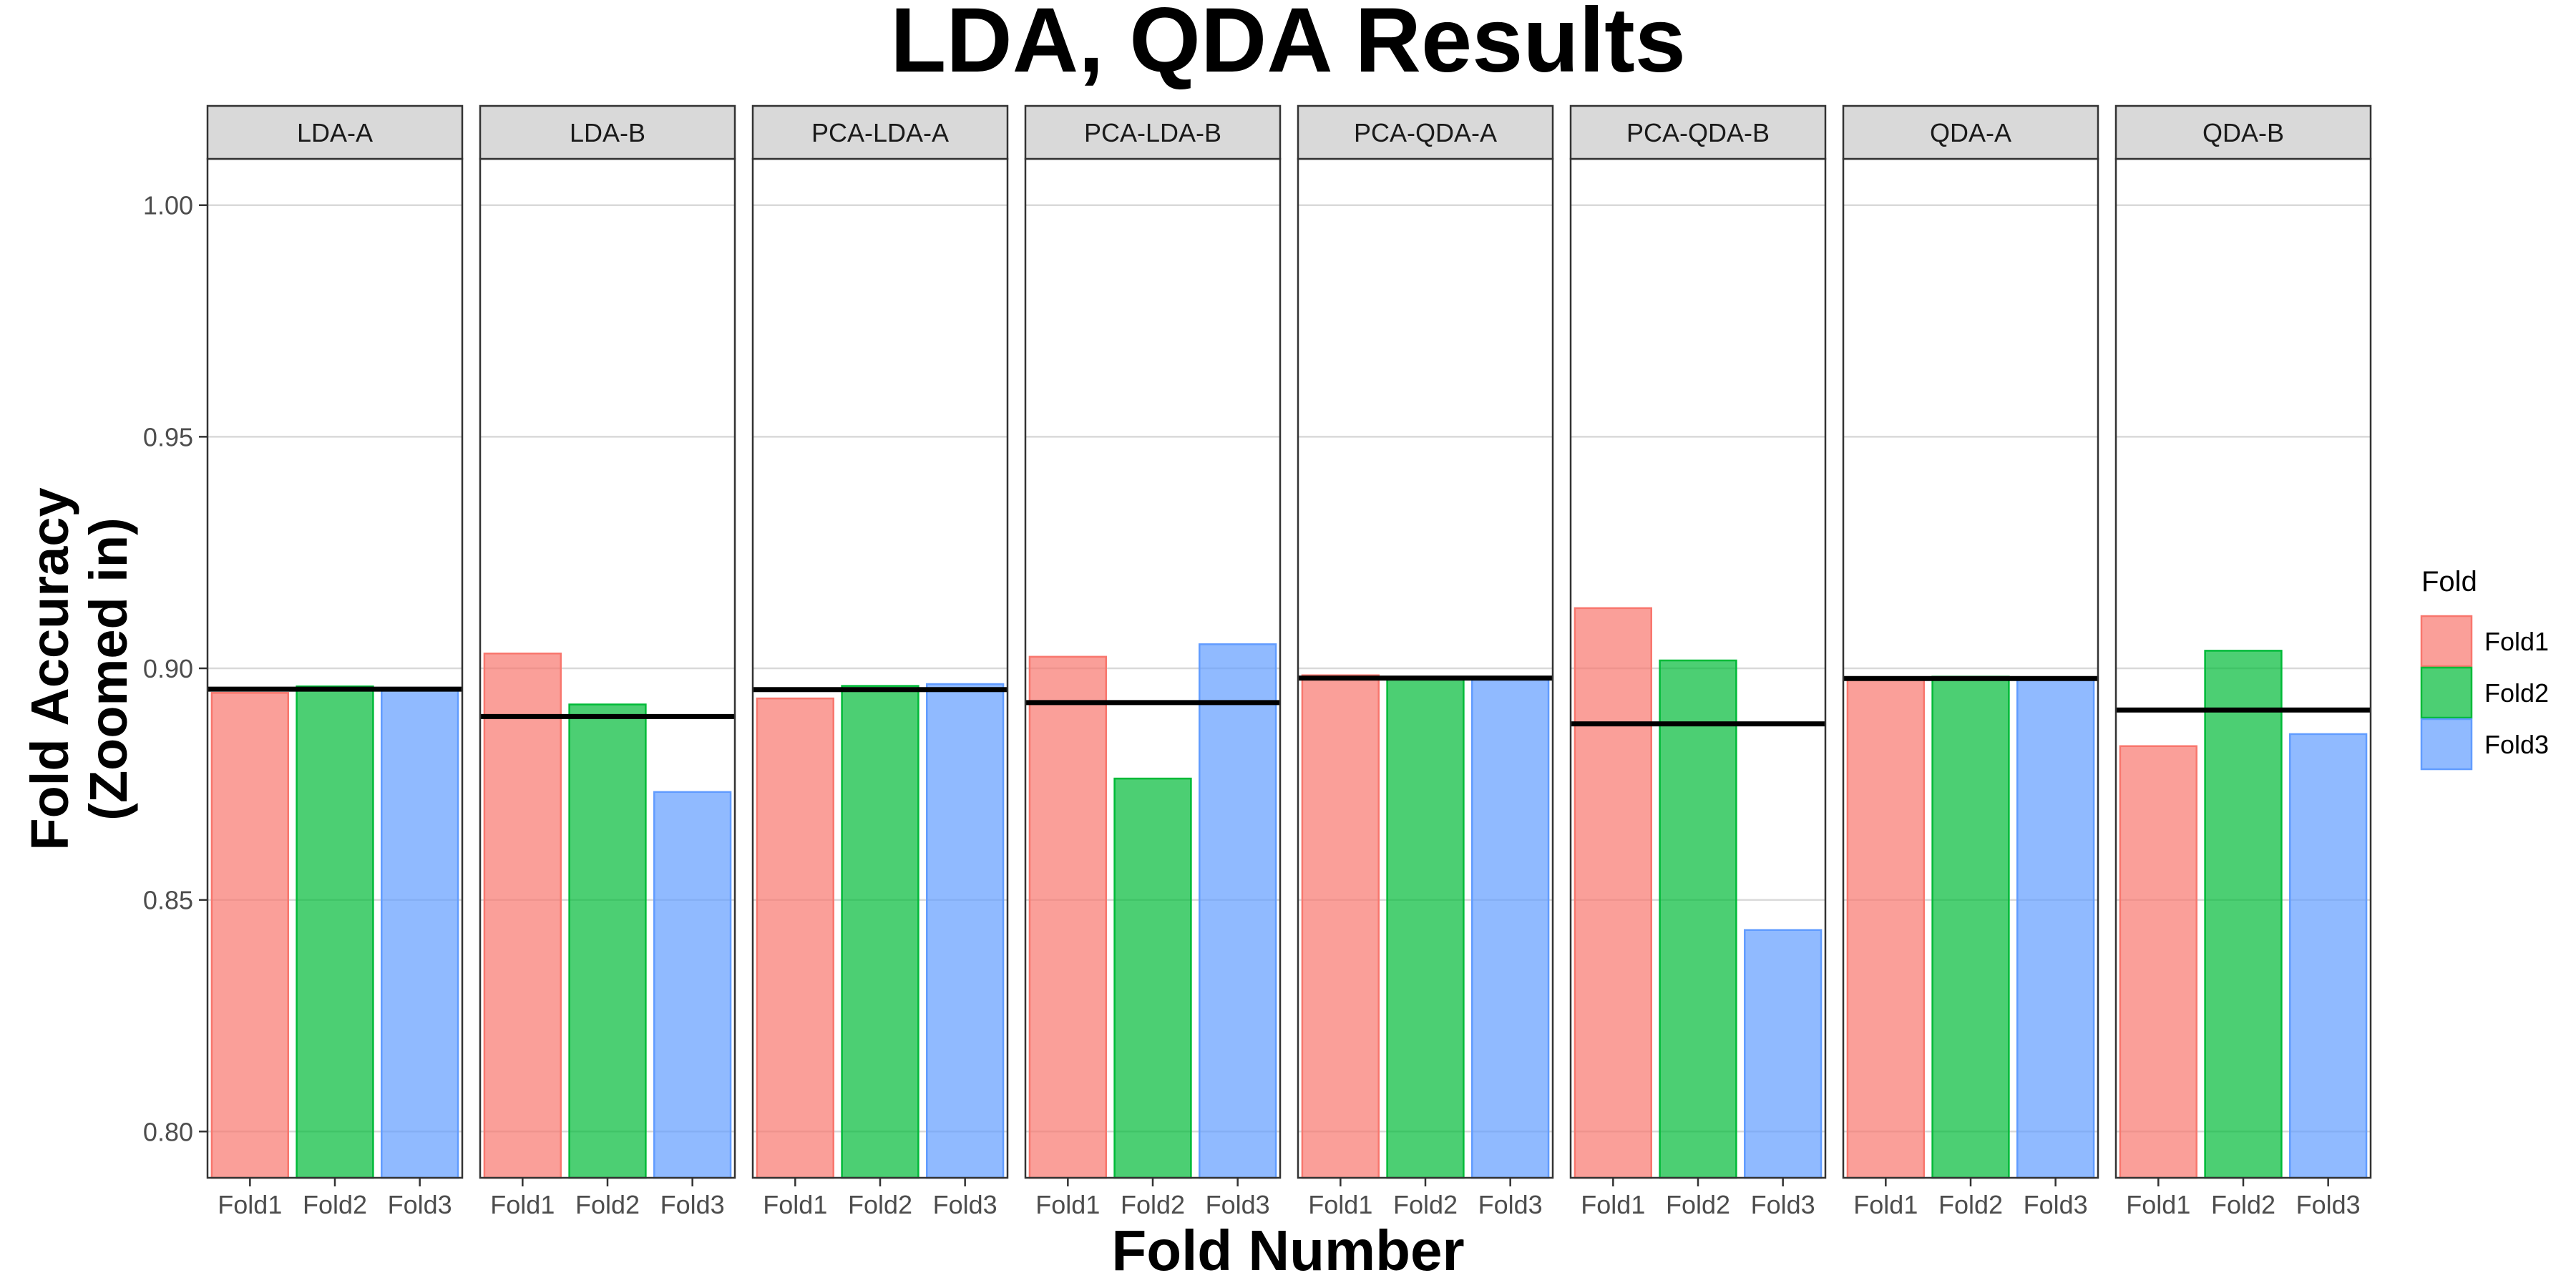  I want to click on facet-panel: QDA-A Fold1 Fold2 Fold3, so click(1970, 661).